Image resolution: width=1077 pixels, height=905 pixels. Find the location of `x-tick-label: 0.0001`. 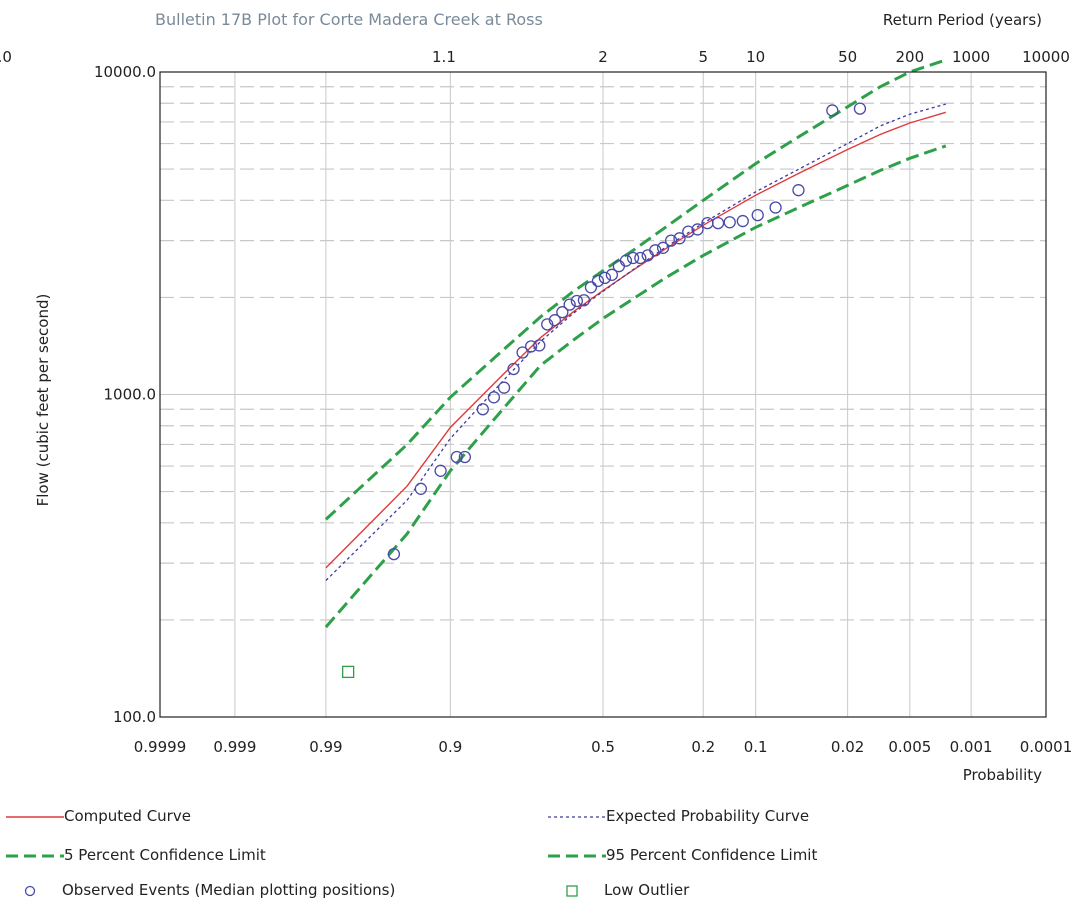

x-tick-label: 0.0001 is located at coordinates (1046, 747).